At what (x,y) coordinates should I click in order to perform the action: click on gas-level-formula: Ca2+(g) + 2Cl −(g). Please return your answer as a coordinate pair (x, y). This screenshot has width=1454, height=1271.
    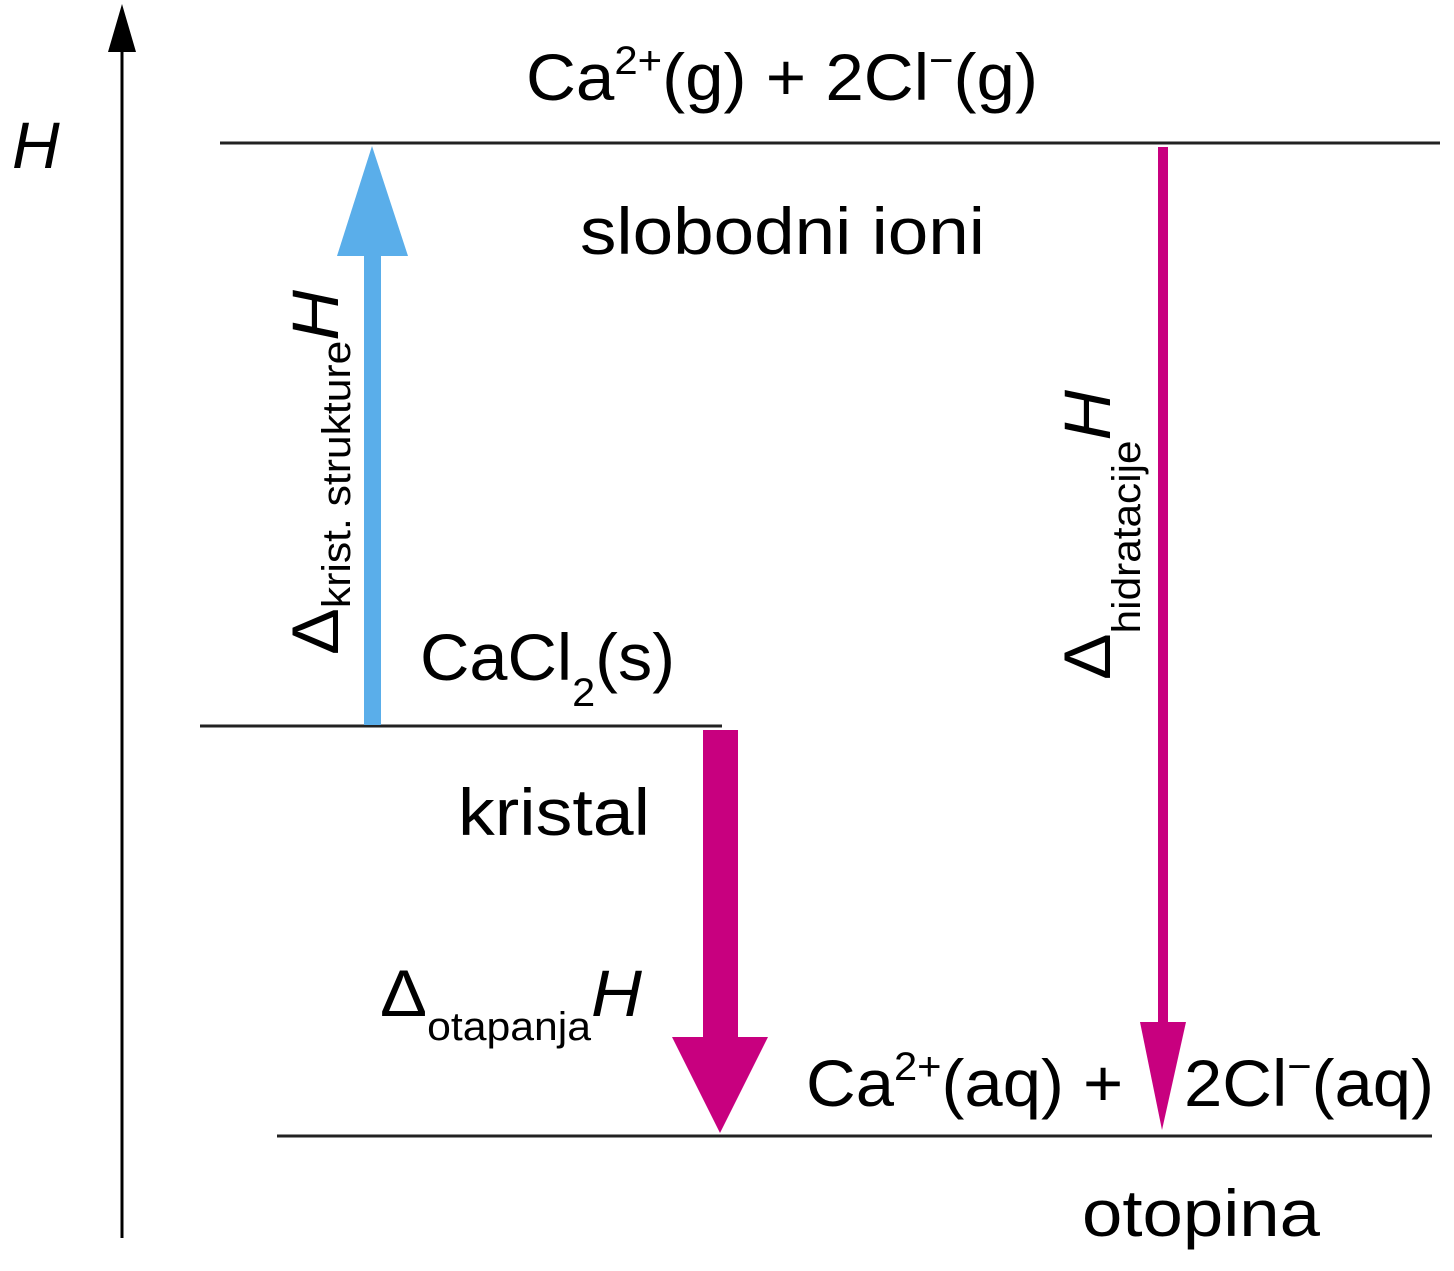
    Looking at the image, I should click on (782, 76).